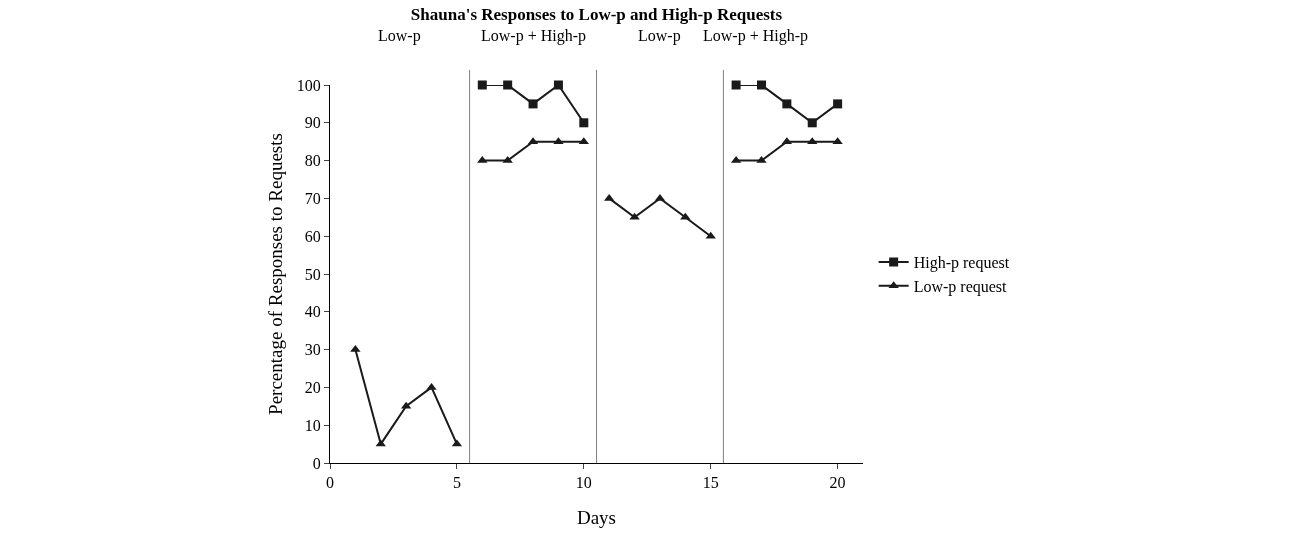 The height and width of the screenshot is (533, 1308). I want to click on y-tick-label: 10, so click(312, 425).